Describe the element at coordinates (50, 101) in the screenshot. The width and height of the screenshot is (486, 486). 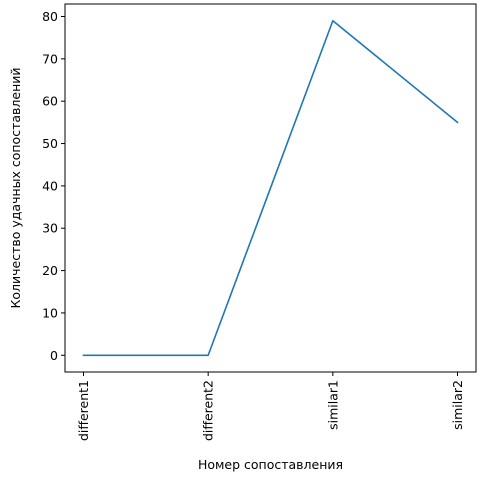
I see `y-tick-label: 60` at that location.